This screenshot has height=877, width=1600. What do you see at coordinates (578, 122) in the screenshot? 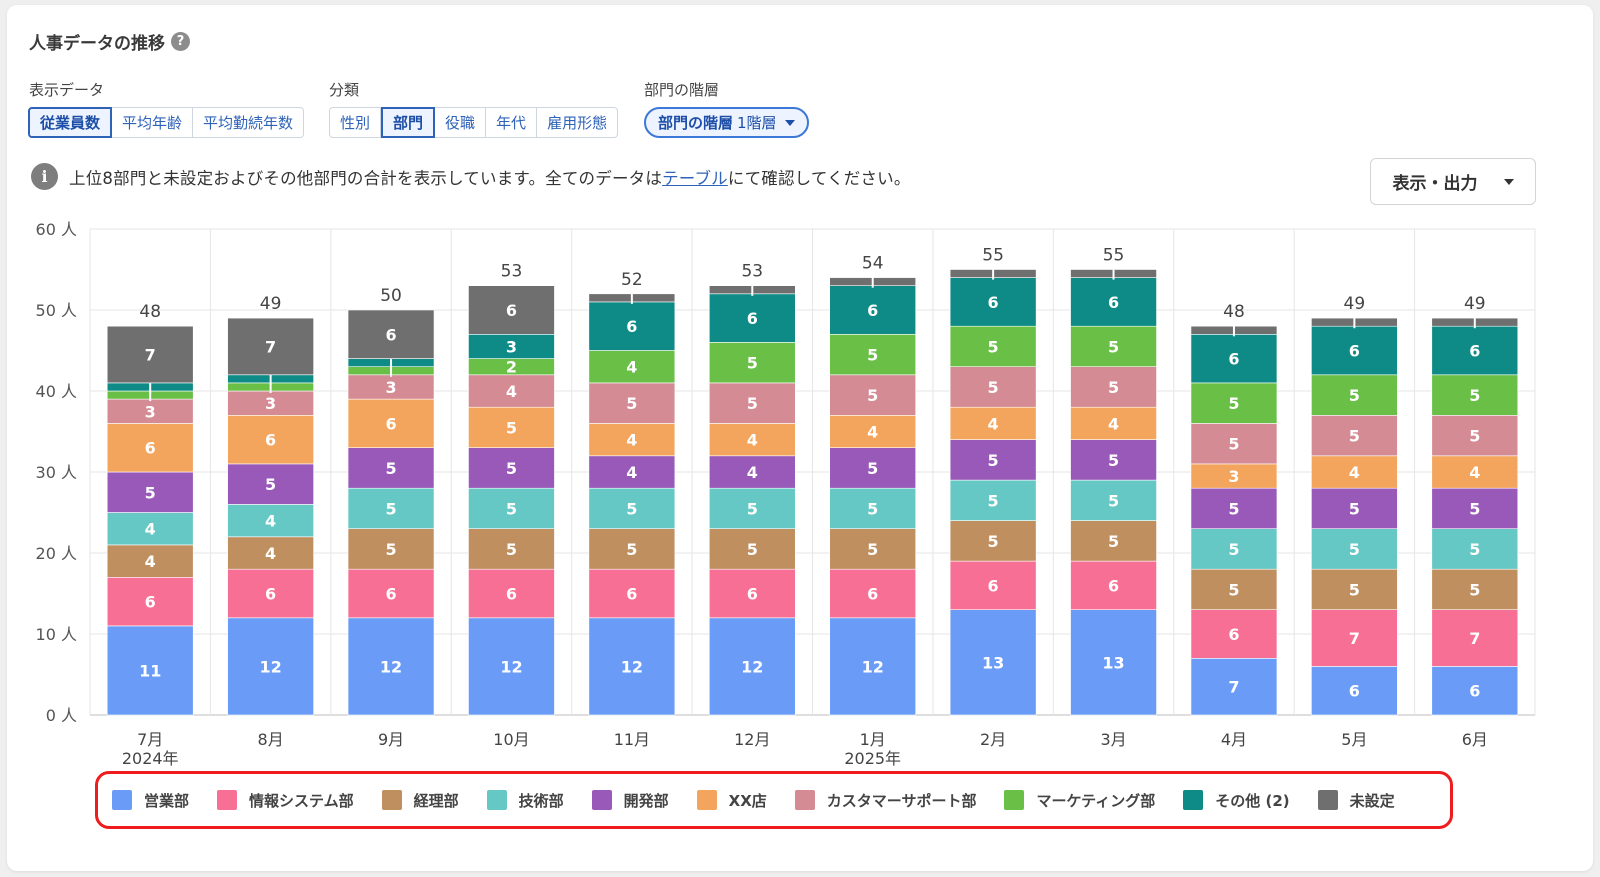
I see `category-option-employment-type: 雇用形態` at bounding box center [578, 122].